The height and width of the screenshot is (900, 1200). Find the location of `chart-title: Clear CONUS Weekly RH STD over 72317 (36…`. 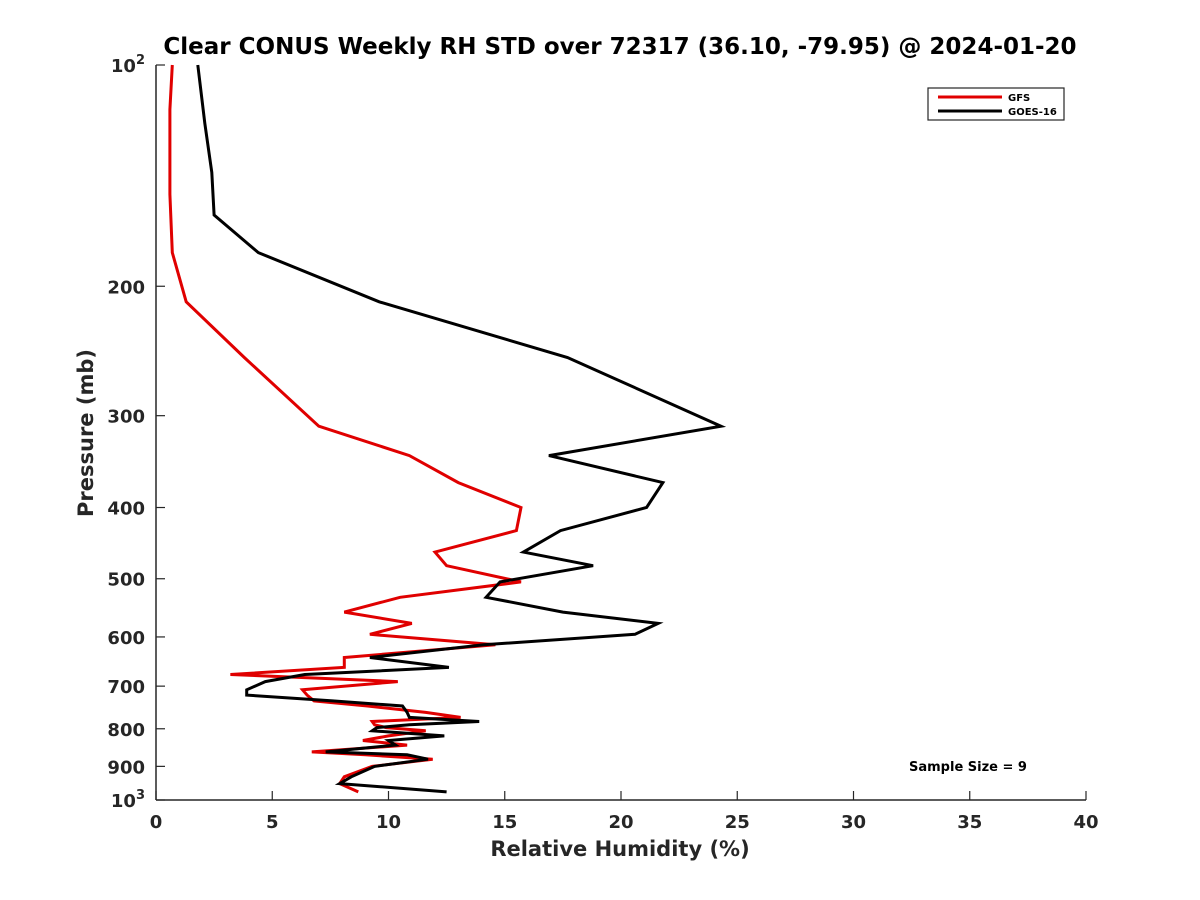

chart-title: Clear CONUS Weekly RH STD over 72317 (36… is located at coordinates (619, 47).